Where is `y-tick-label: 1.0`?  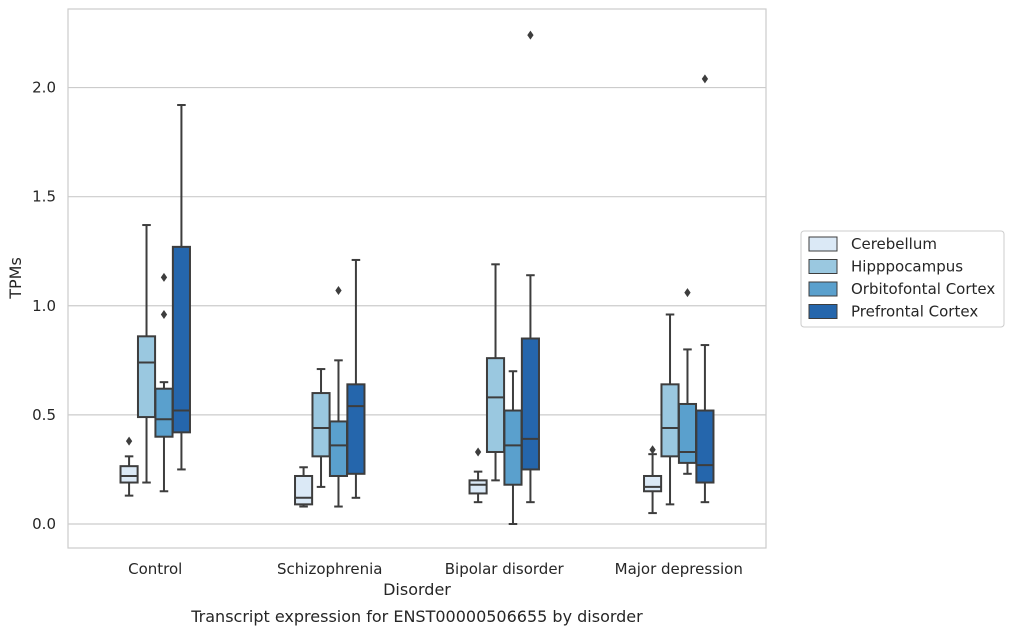
y-tick-label: 1.0 is located at coordinates (44, 306).